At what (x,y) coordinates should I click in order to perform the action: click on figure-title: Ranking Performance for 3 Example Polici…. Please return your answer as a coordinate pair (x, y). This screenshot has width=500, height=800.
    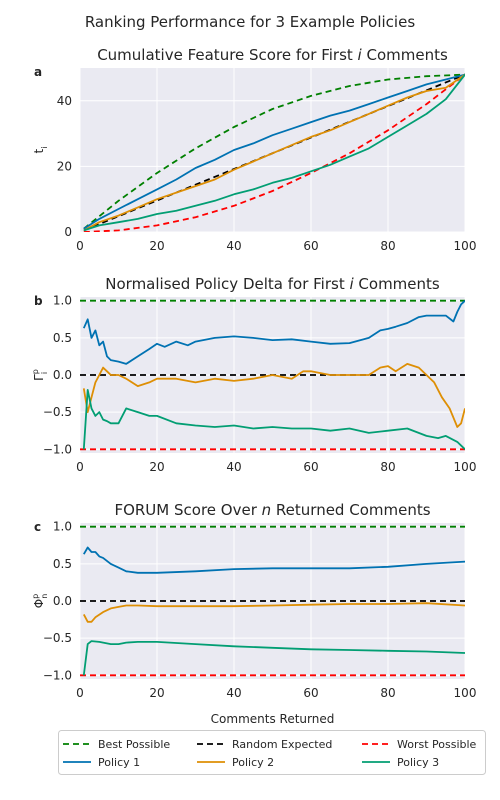
    Looking at the image, I should click on (250, 22).